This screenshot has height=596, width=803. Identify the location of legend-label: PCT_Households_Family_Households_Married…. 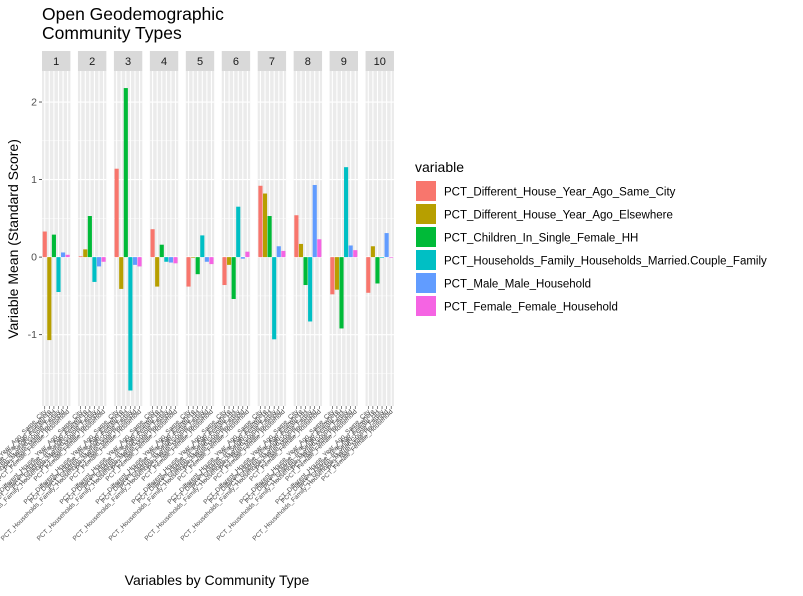
(605, 262).